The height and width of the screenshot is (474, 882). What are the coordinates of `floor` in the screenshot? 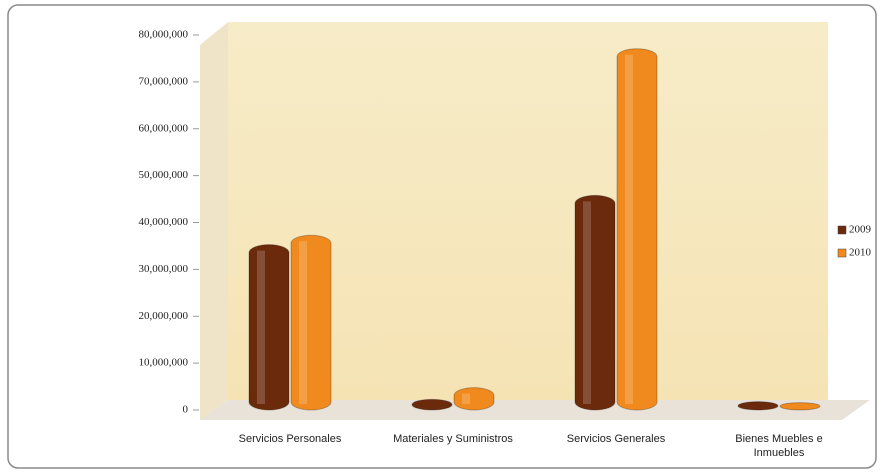 It's located at (535, 410).